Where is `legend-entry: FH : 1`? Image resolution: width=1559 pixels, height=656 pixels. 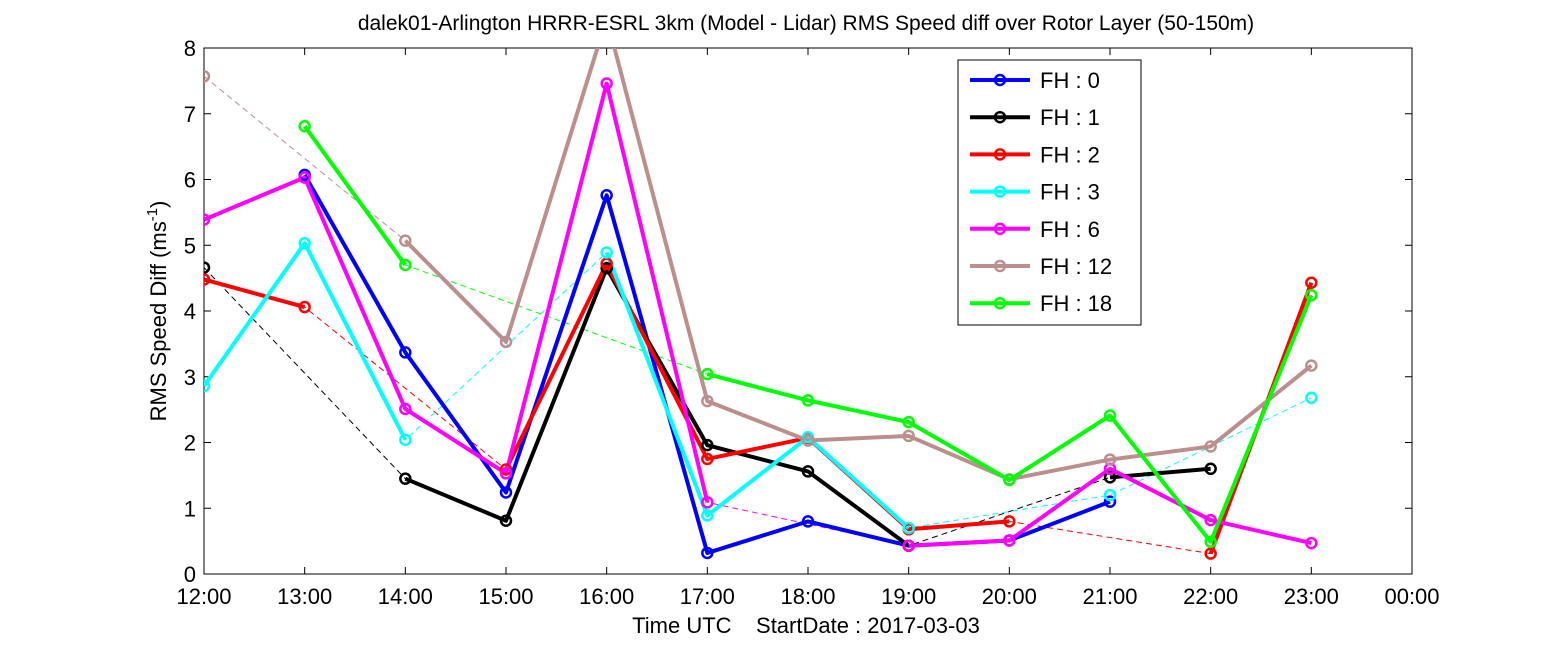 legend-entry: FH : 1 is located at coordinates (1035, 117).